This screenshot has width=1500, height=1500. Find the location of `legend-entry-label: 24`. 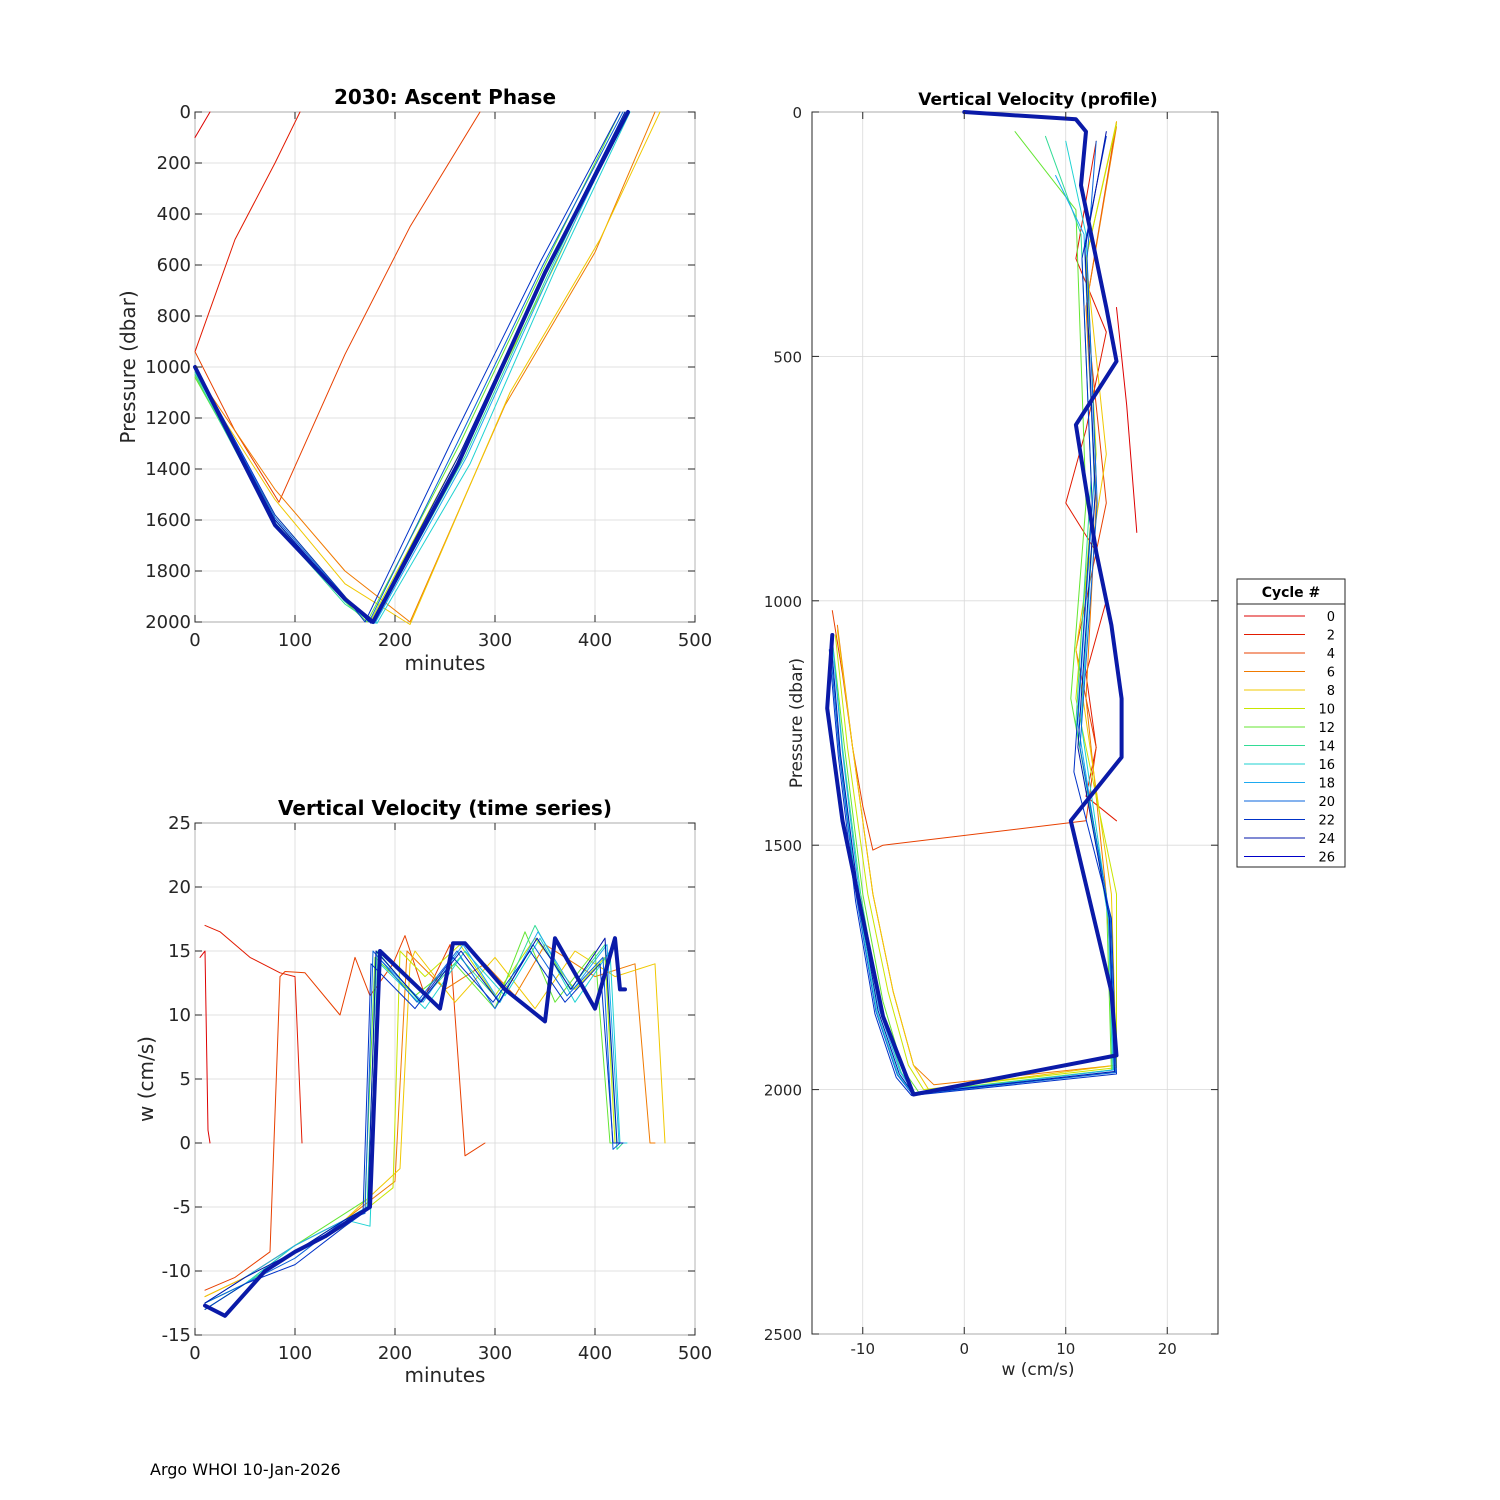

legend-entry-label: 24 is located at coordinates (1326, 839).